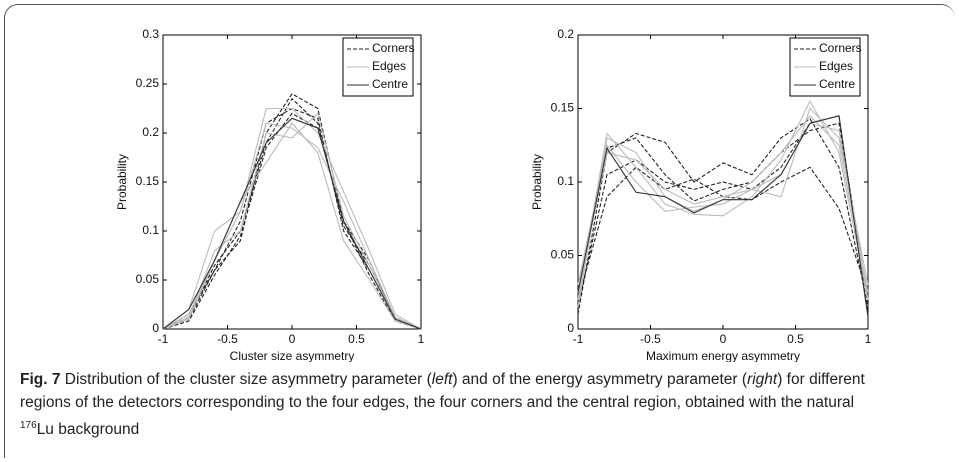 The width and height of the screenshot is (959, 462). What do you see at coordinates (28, 425) in the screenshot?
I see `caption-text: 176` at bounding box center [28, 425].